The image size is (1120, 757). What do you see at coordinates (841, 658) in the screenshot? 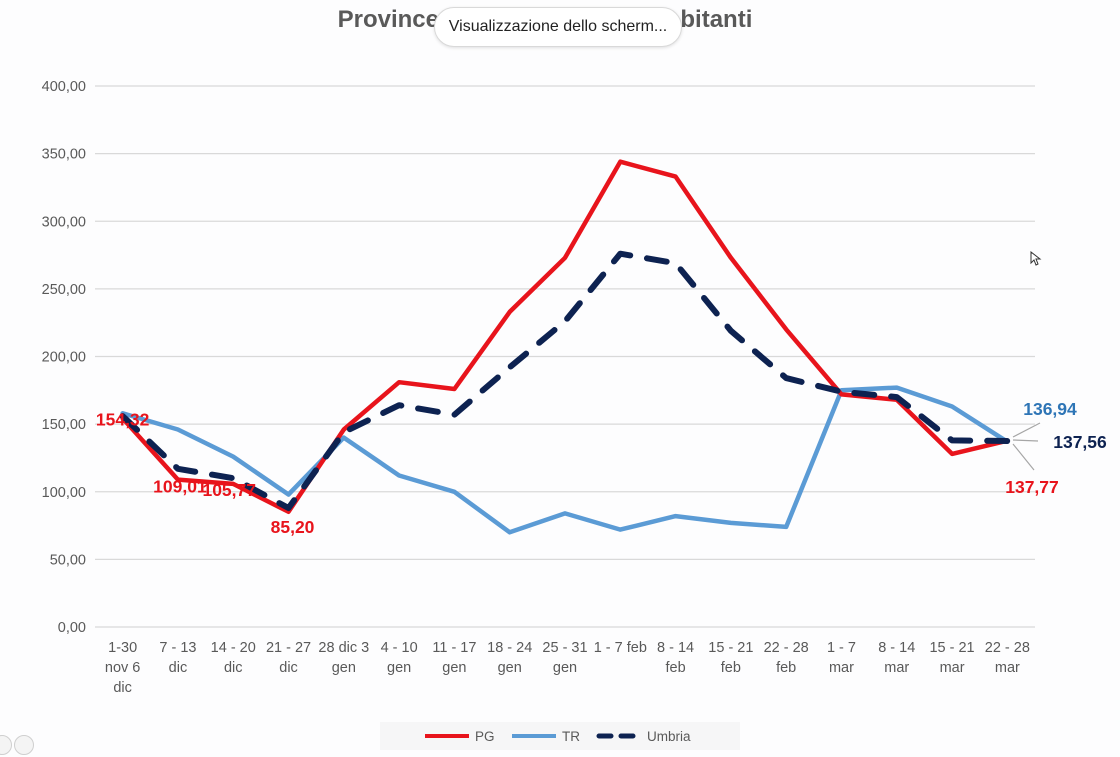
I see `x-tick-label: 1 - 7 mar` at bounding box center [841, 658].